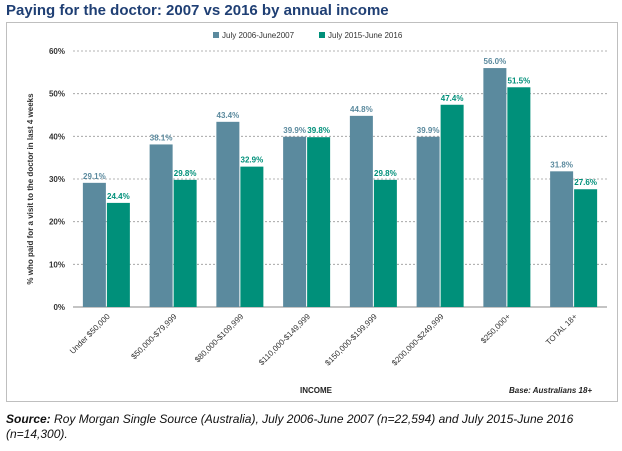 The image size is (622, 451). Describe the element at coordinates (452, 98) in the screenshot. I see `data-label: 47.4%` at that location.